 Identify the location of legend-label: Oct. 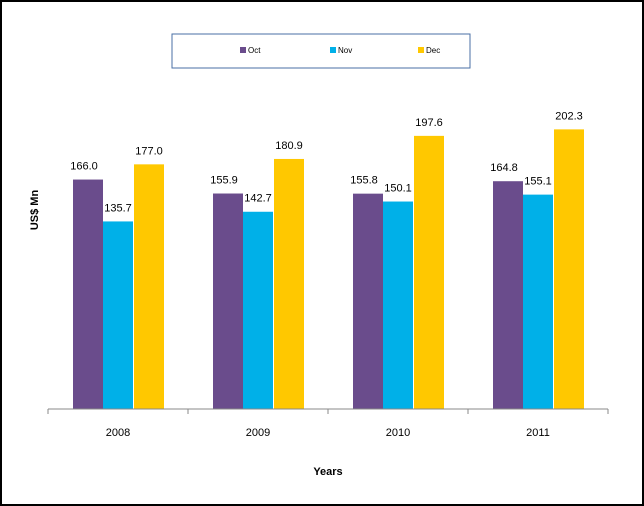
(254, 50).